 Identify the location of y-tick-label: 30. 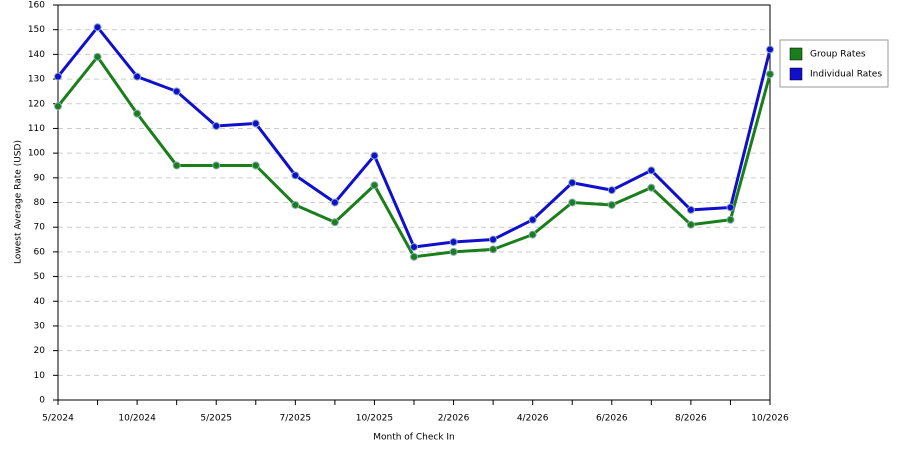
(40, 326).